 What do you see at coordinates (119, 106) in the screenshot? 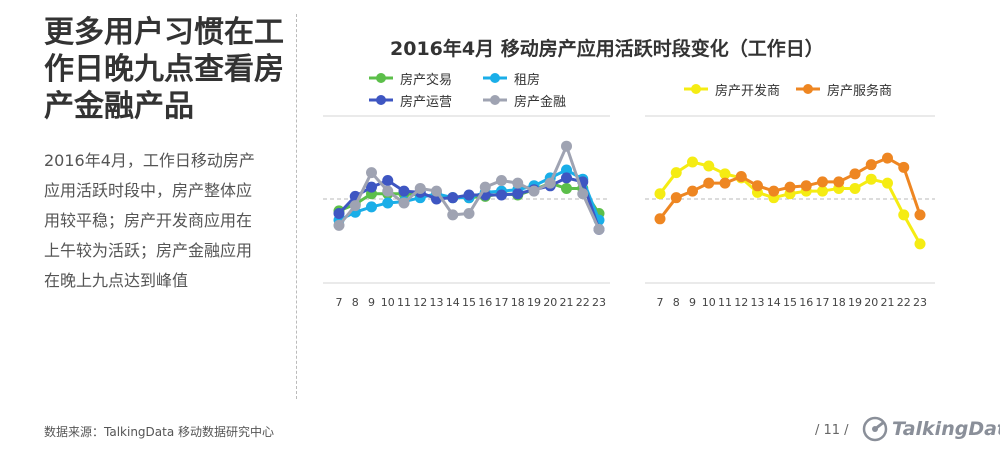
I see `headline-line: 产金融产品` at bounding box center [119, 106].